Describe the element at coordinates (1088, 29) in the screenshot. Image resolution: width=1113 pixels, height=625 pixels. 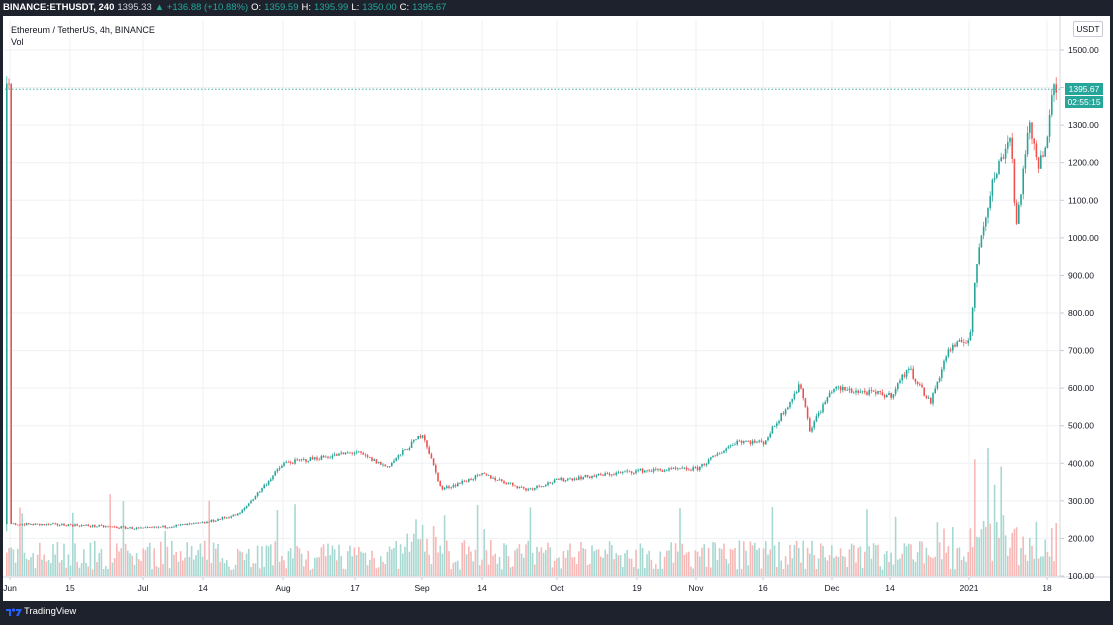
I see `currency-button: USDT` at that location.